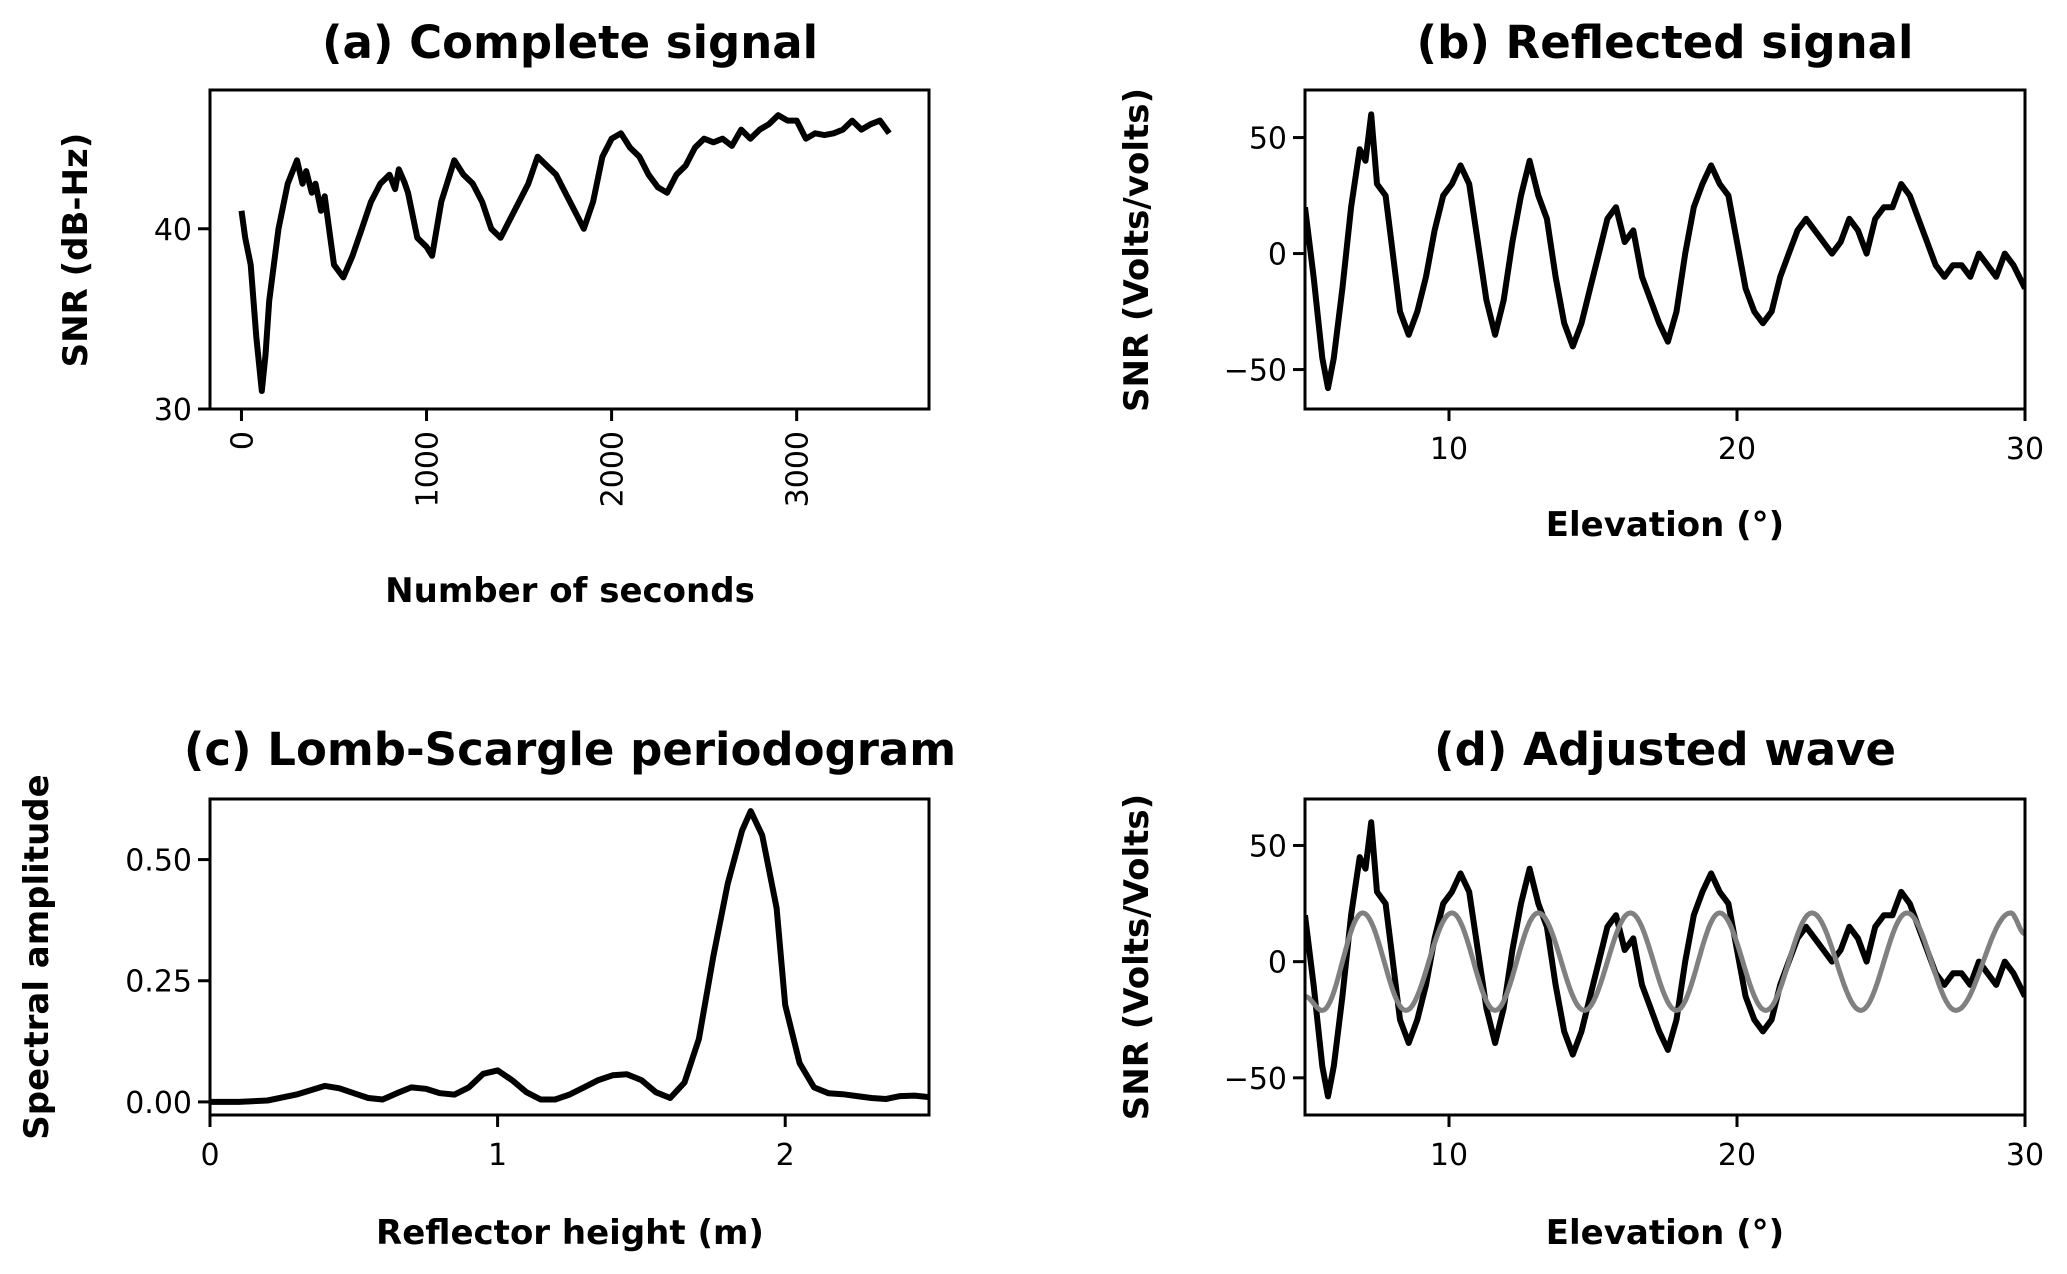 This screenshot has width=2067, height=1274. Describe the element at coordinates (785, 1155) in the screenshot. I see `x-tick-label: 2` at that location.